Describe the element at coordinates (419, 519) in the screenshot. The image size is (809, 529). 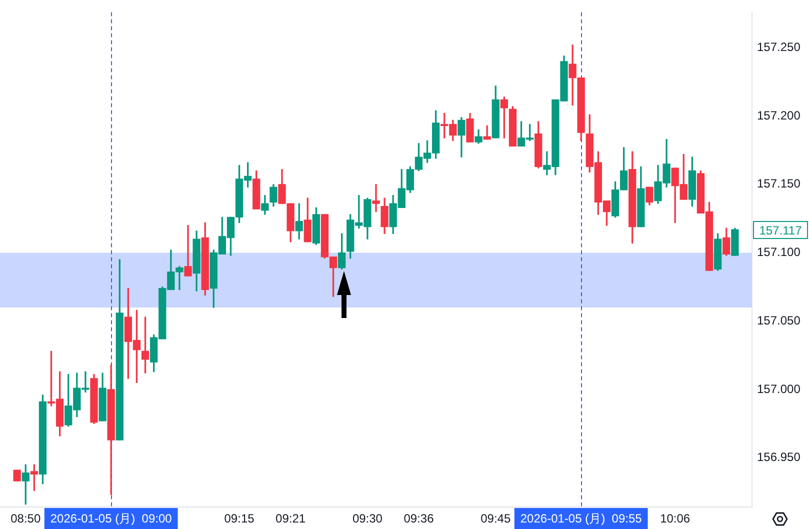
I see `x-tick-label: 09:36` at that location.